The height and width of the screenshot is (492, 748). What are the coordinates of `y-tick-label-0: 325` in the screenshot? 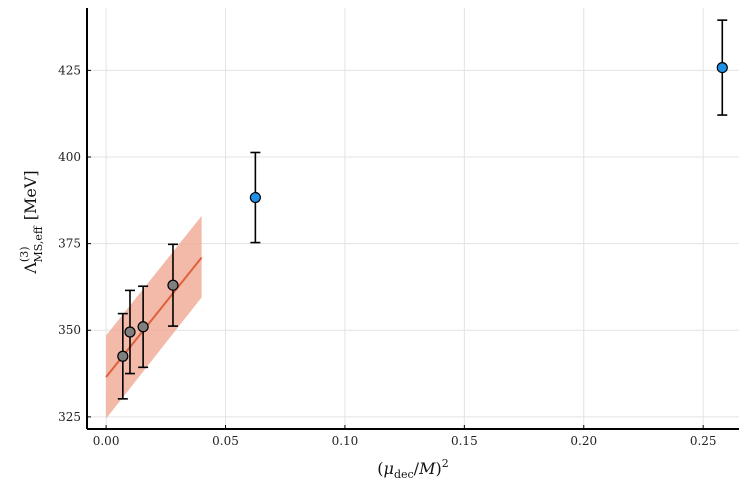 It's located at (69, 417).